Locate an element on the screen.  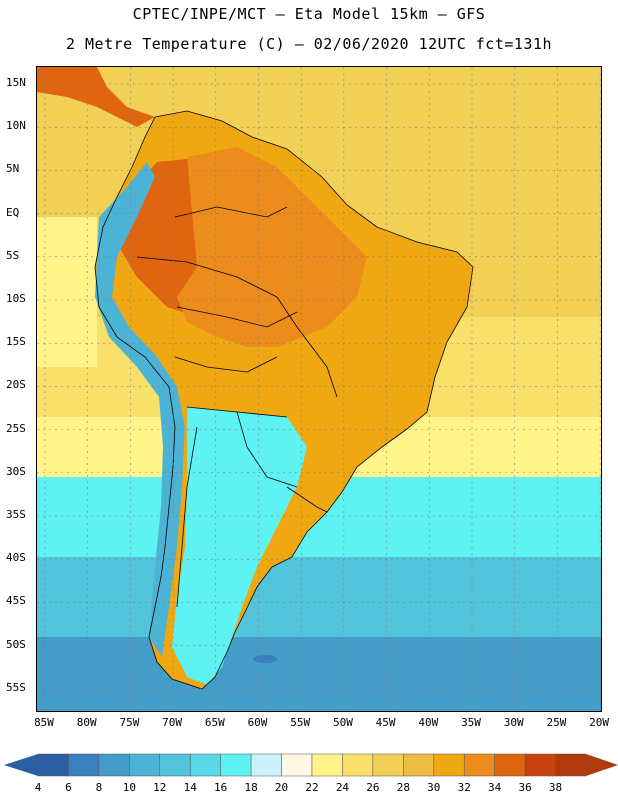
longitude-label: 65W is located at coordinates (214, 722).